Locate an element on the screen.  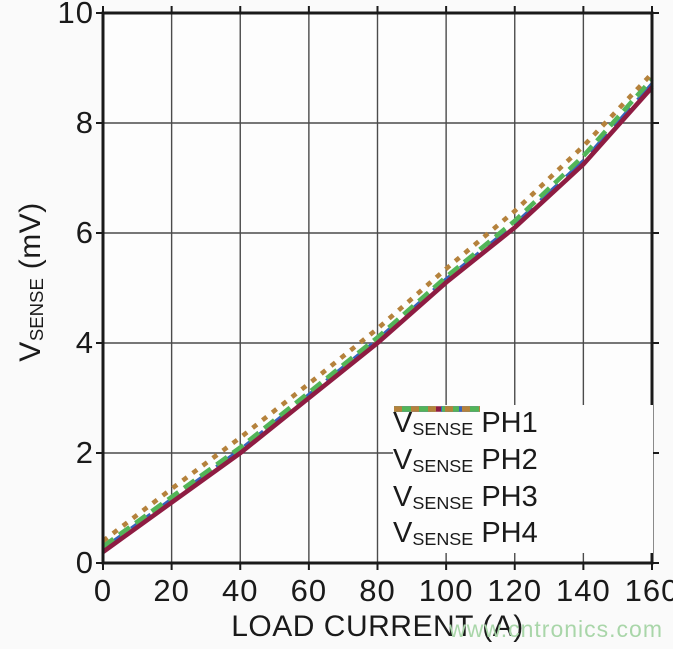
x-tick-label: 100 is located at coordinates (446, 590).